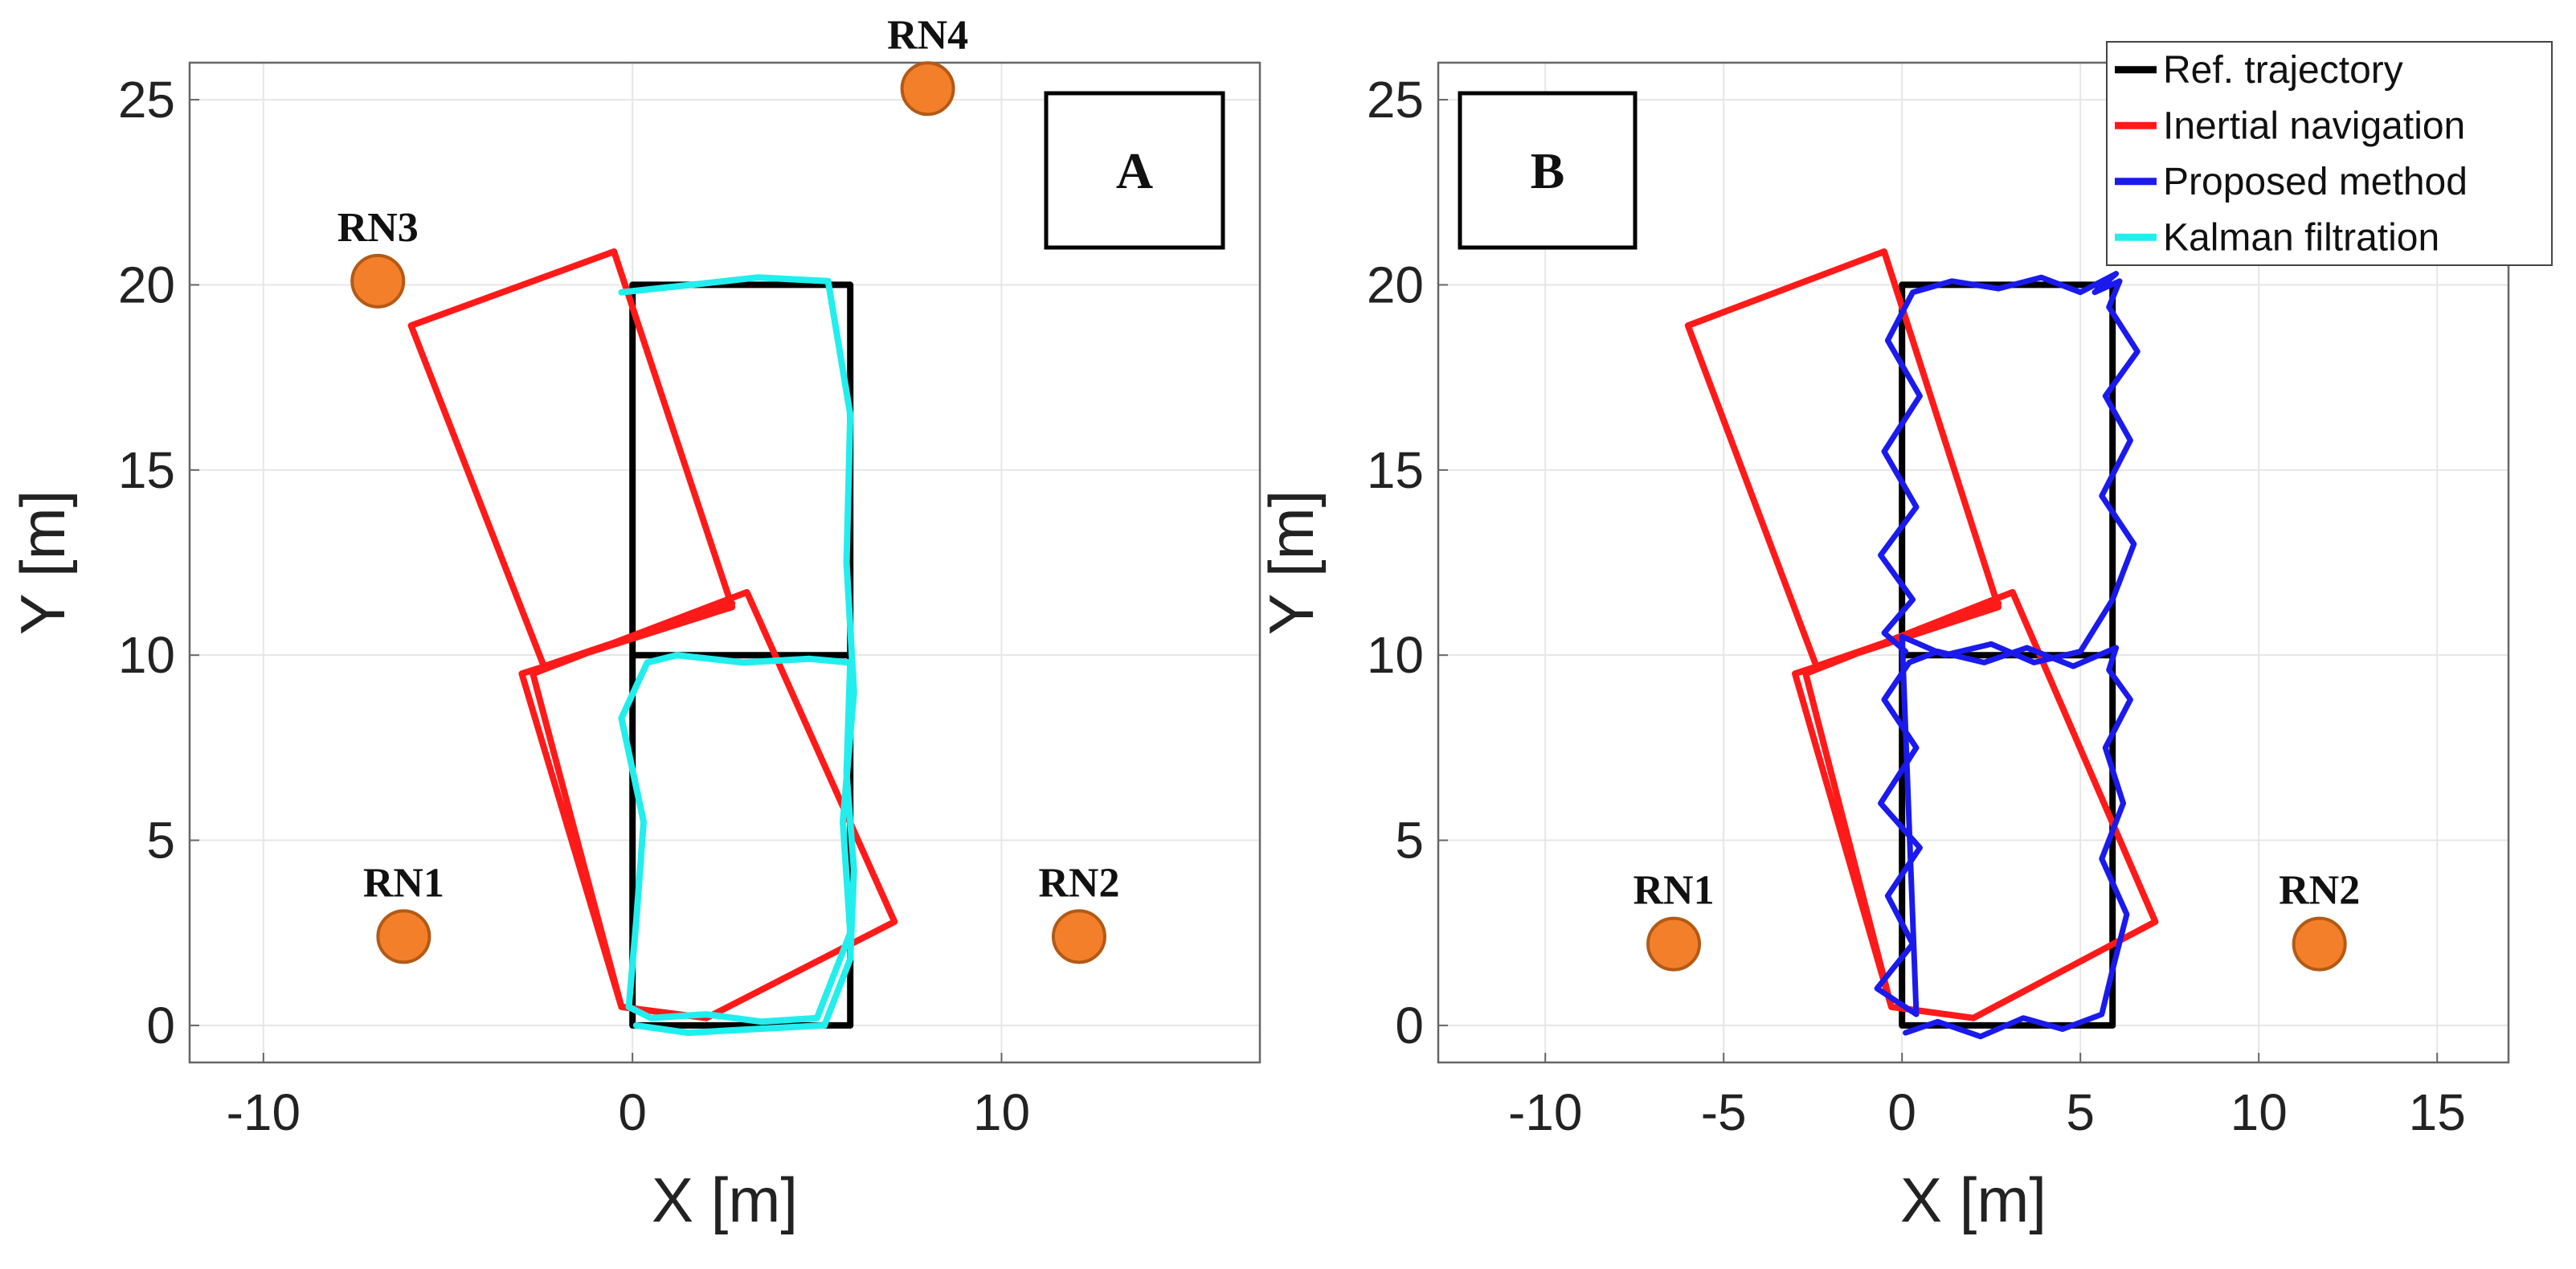  I want to click on series-line-kalman-filtration, so click(737, 655).